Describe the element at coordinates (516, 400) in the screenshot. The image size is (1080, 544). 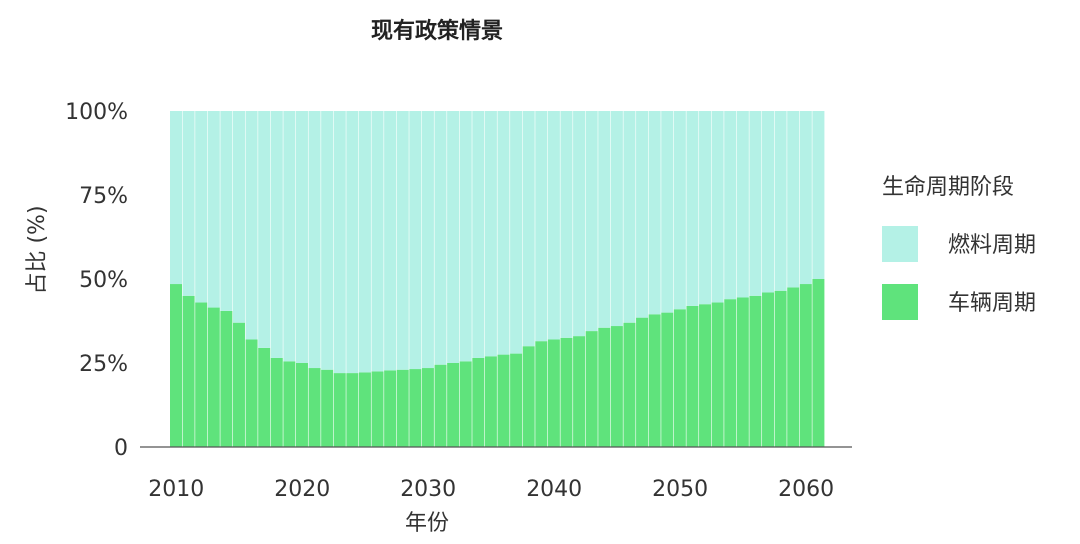
I see `bar-vehicle-2037` at that location.